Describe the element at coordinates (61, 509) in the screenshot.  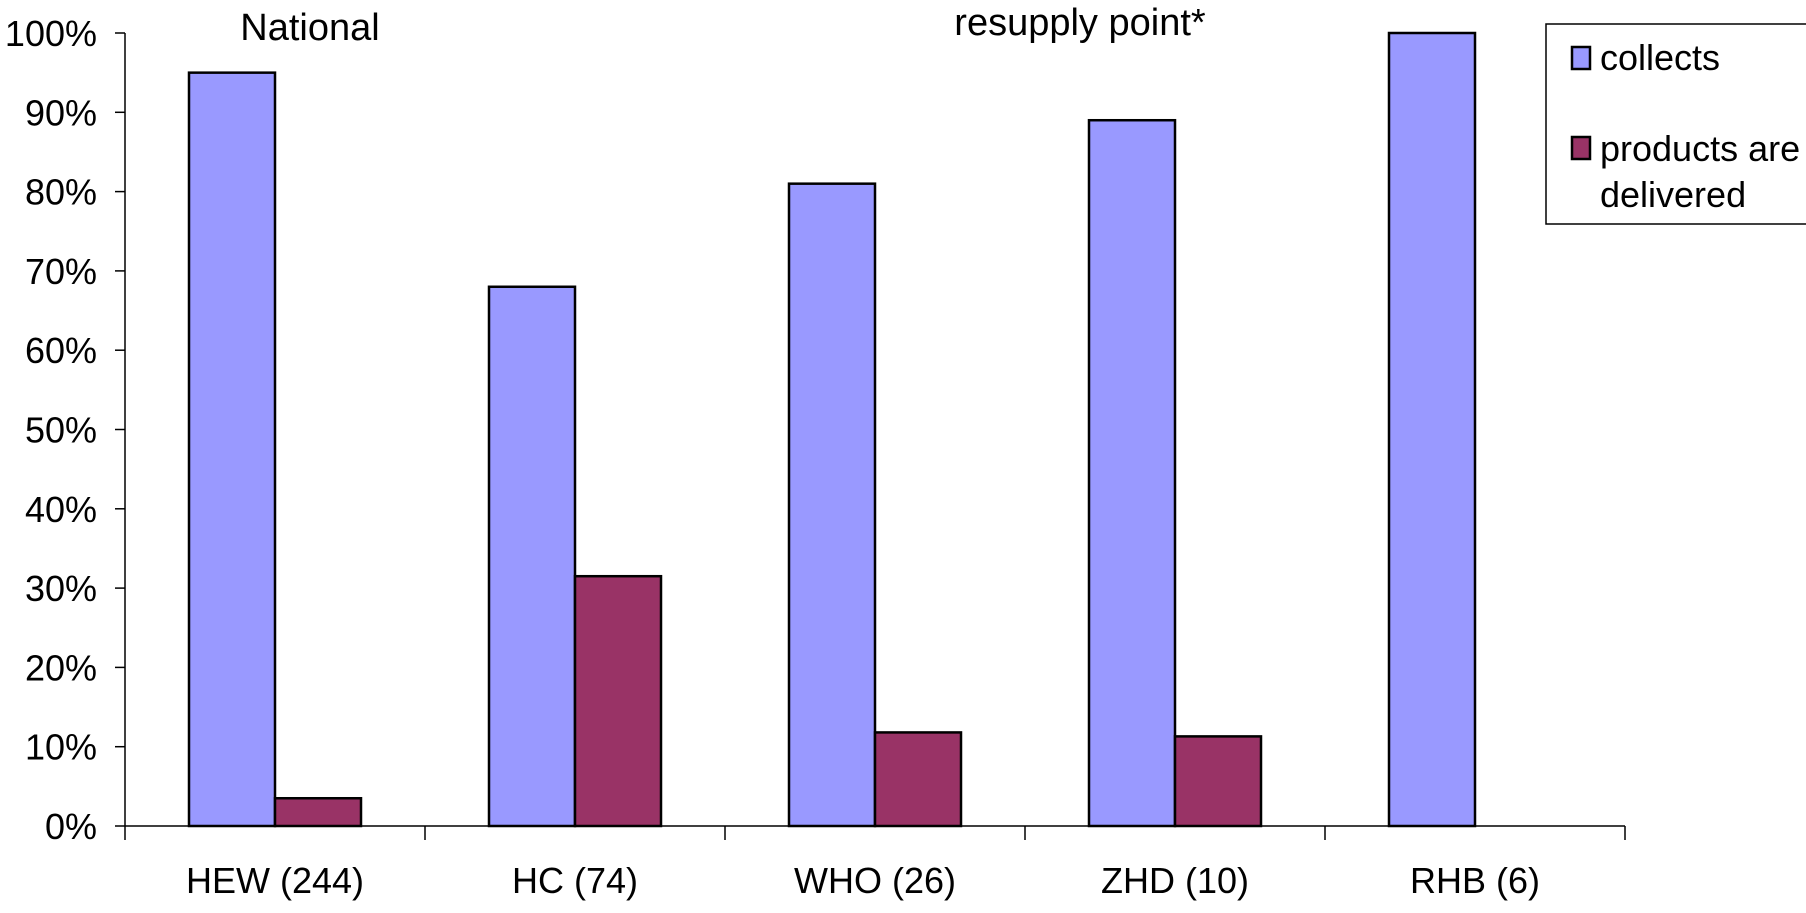
I see `y-tick-label: 40%` at that location.